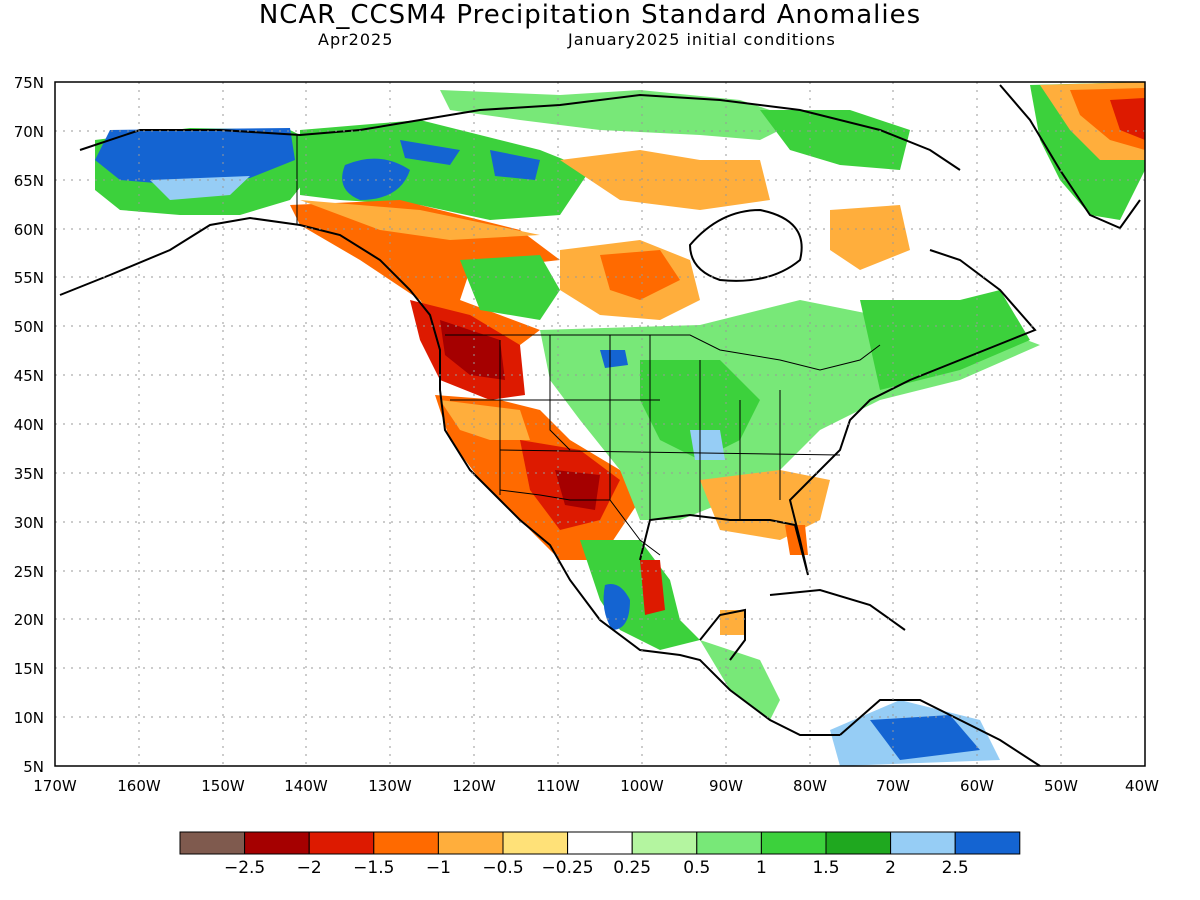 This screenshot has width=1200, height=900. What do you see at coordinates (663, 352) in the screenshot?
I see `border-us-canada` at bounding box center [663, 352].